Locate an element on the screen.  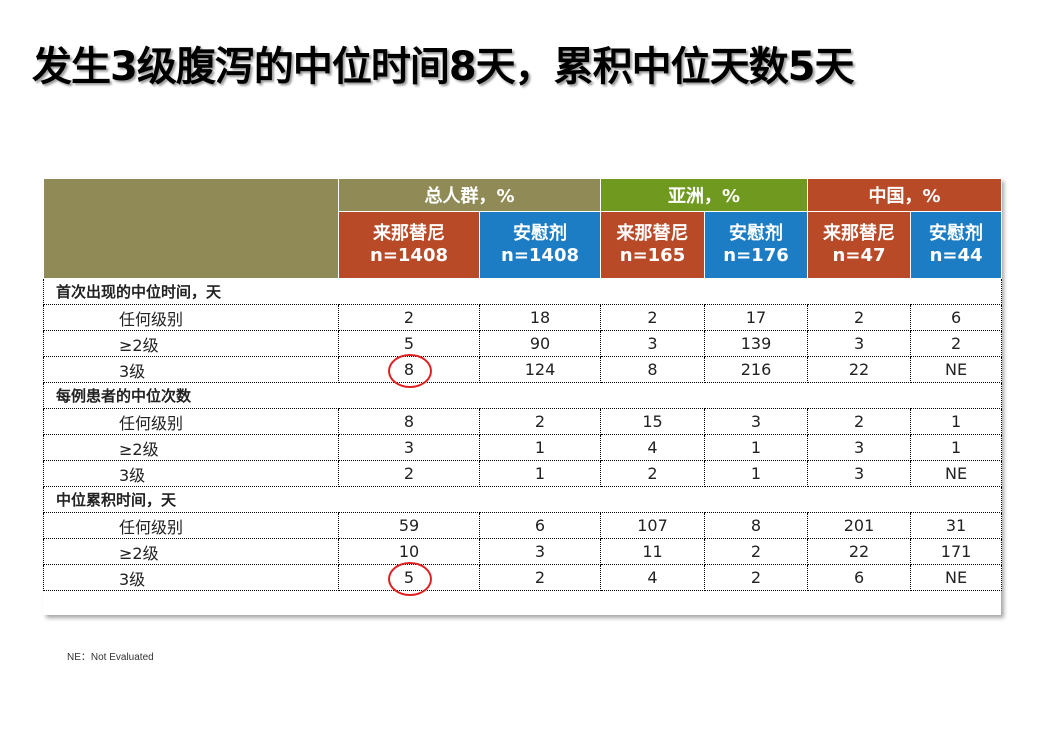
table-row: 3级 2 1 2 1 3 NE is located at coordinates (523, 473).